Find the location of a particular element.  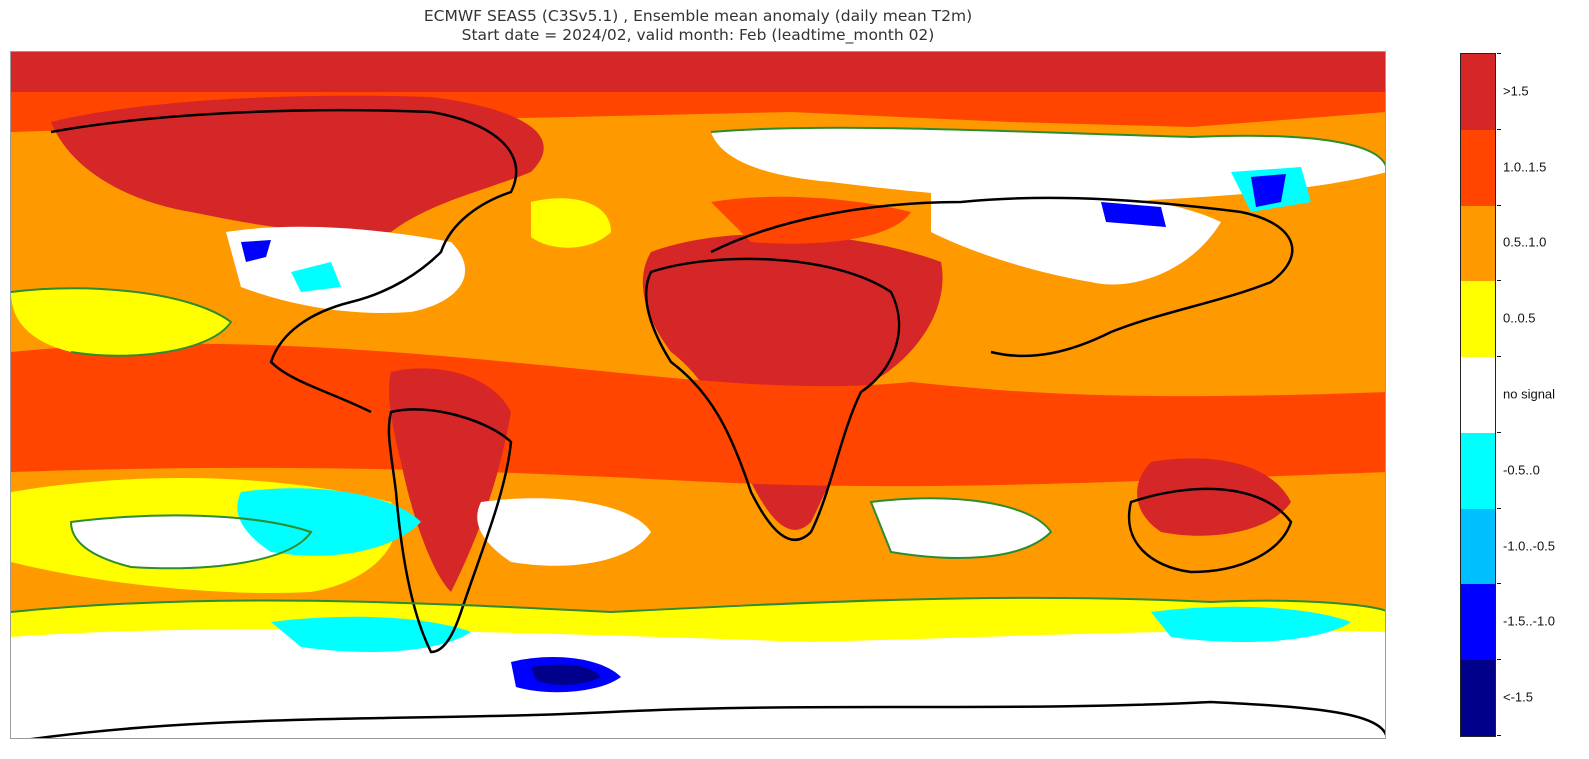

region-weddell-verycold is located at coordinates (566, 674).